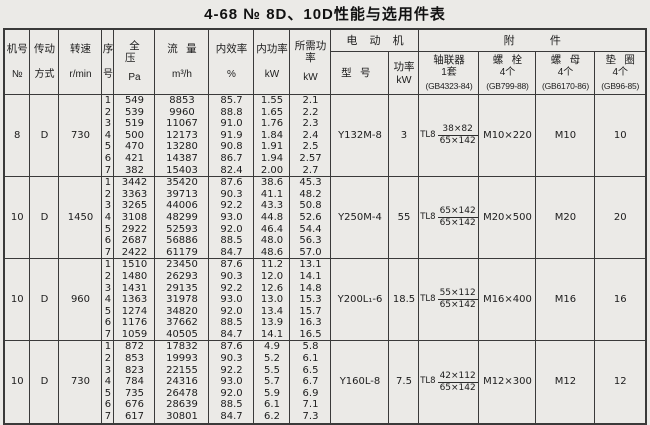 The image size is (650, 425). I want to click on cell-flow: 17832, so click(182, 347).